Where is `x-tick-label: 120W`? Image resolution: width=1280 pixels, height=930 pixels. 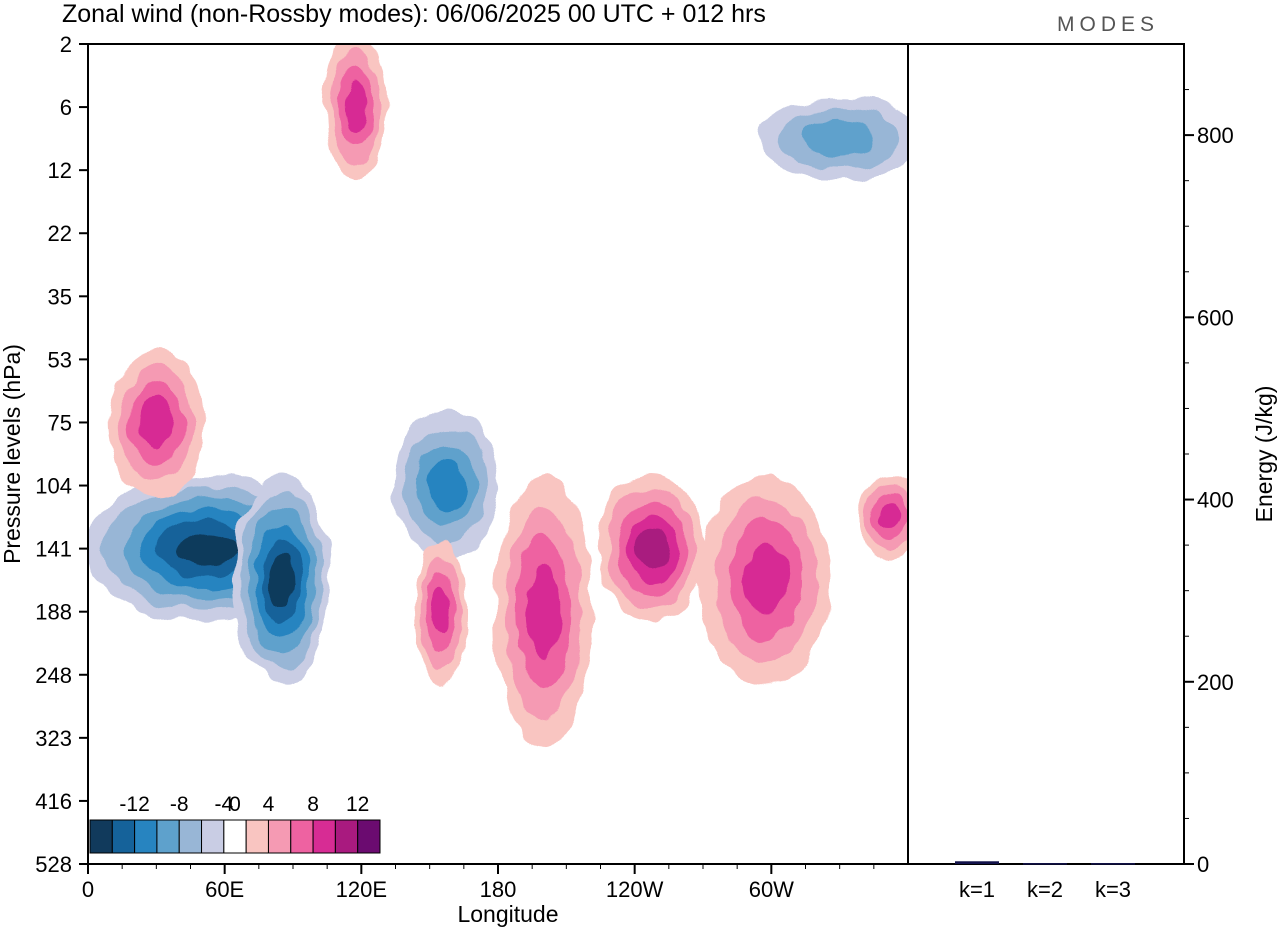
x-tick-label: 120W is located at coordinates (635, 889).